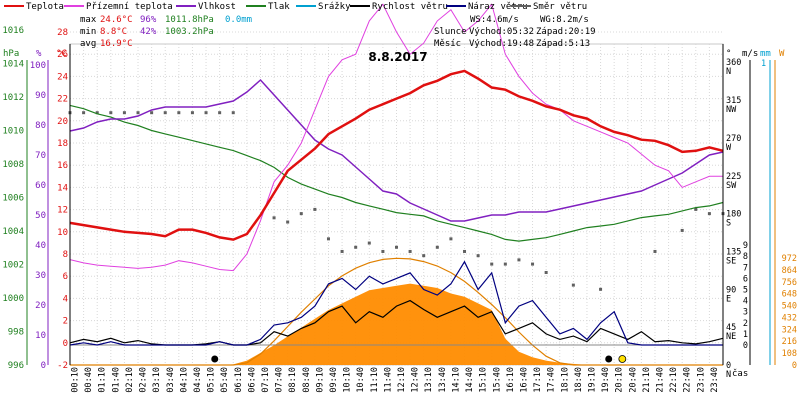 The width and height of the screenshot is (800, 400). What do you see at coordinates (171, 380) in the screenshot?
I see `x-tick-label: 03:40` at bounding box center [171, 380].